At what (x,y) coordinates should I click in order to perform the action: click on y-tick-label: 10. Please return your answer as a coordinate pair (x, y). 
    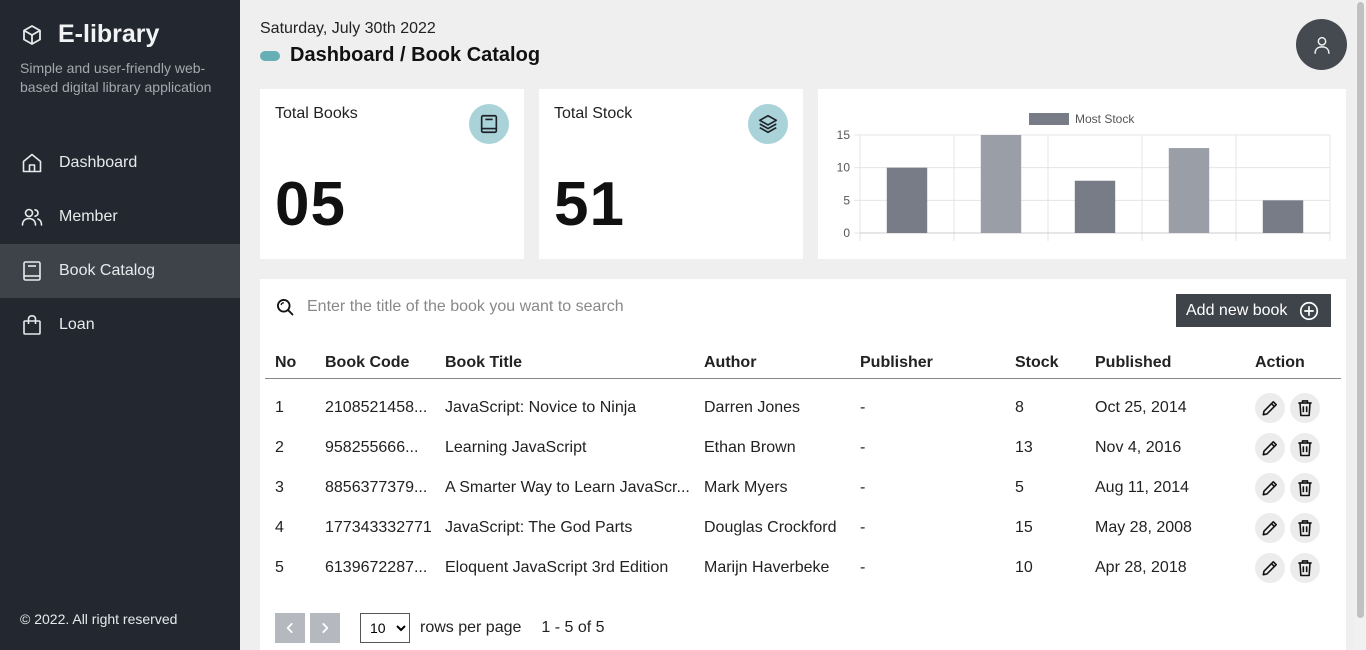
    Looking at the image, I should click on (844, 168).